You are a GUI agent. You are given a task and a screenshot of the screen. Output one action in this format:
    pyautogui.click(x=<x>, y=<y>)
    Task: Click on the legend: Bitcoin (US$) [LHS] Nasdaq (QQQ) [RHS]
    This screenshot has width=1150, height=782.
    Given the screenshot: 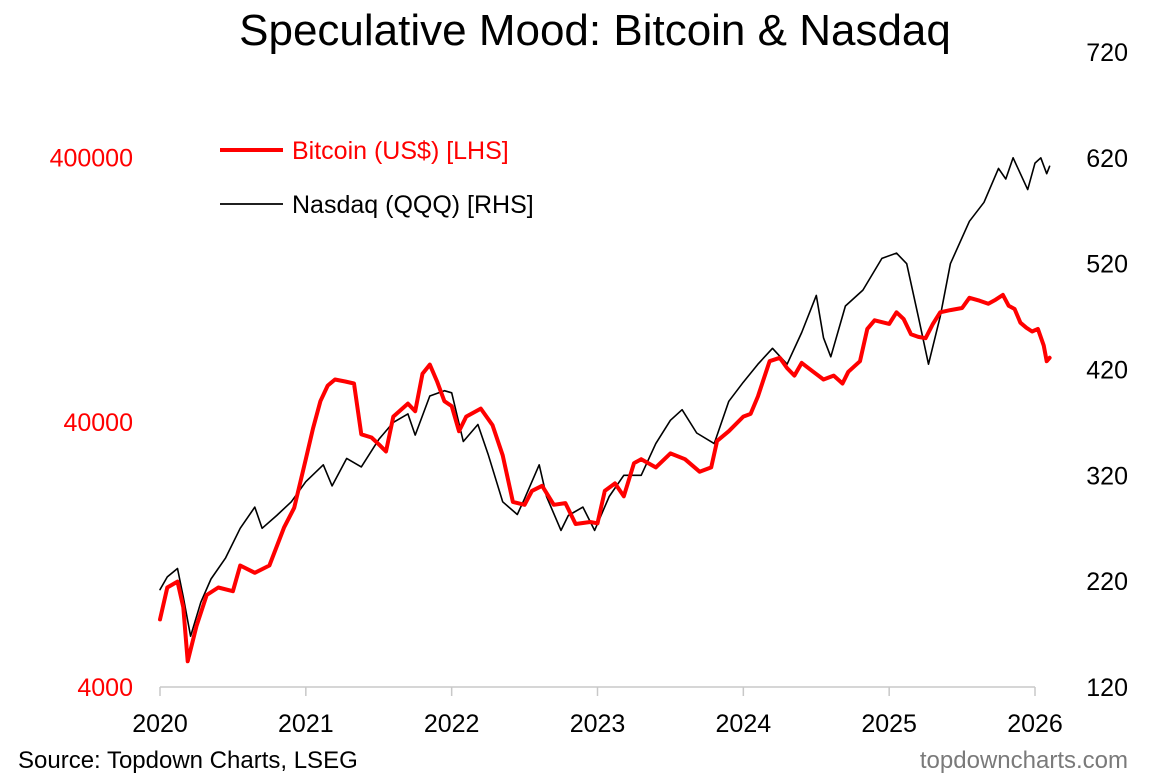 What is the action you would take?
    pyautogui.click(x=377, y=178)
    